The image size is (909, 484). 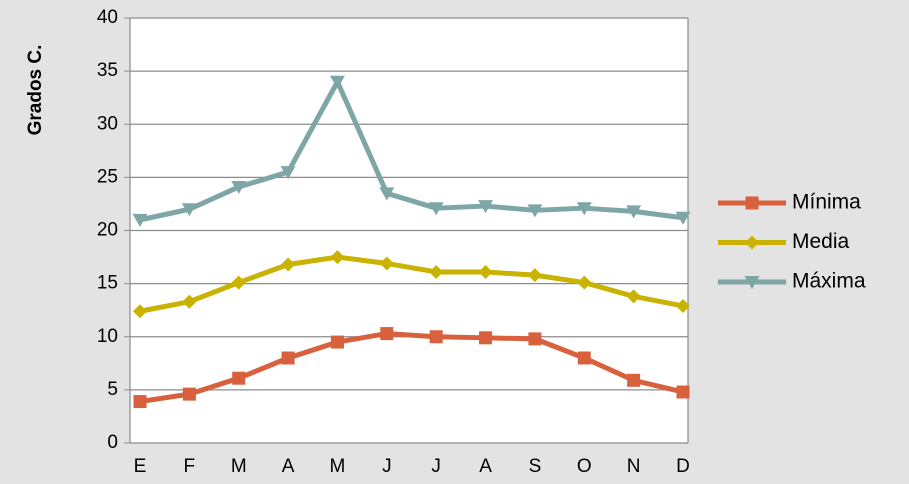 I want to click on y-tick-label: 20, so click(x=107, y=230).